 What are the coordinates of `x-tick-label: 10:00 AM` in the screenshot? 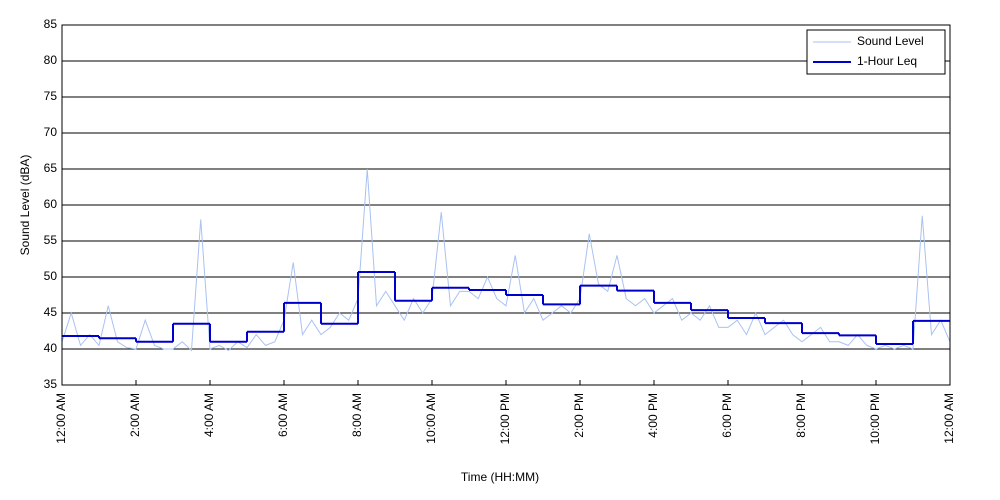 It's located at (431, 418).